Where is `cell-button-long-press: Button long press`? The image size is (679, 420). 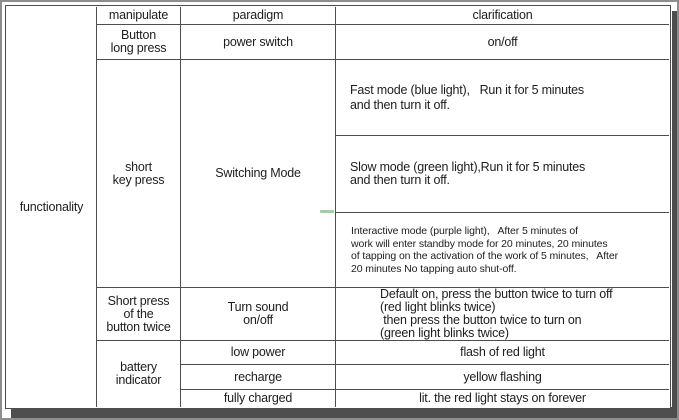 cell-button-long-press: Button long press is located at coordinates (138, 41).